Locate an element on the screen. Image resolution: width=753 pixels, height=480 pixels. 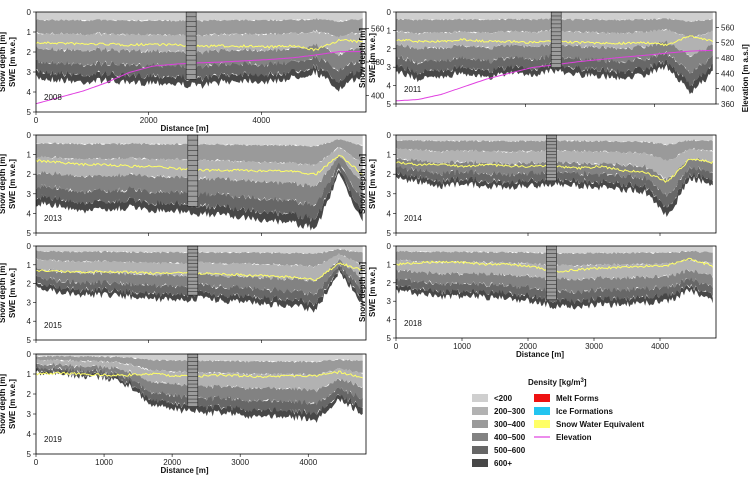
legend-label: 400–500 is located at coordinates (510, 437).